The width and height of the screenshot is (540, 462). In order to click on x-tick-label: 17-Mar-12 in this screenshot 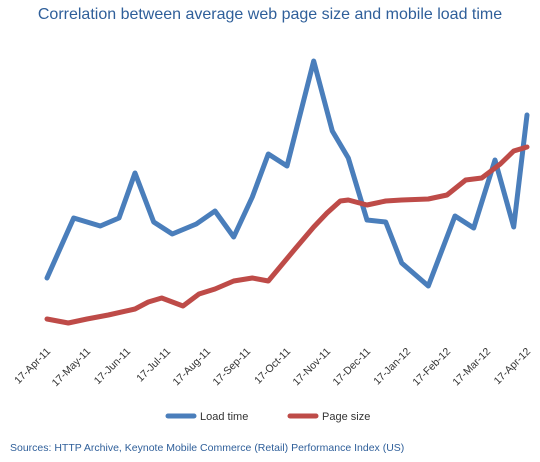, I will do `click(471, 367)`.